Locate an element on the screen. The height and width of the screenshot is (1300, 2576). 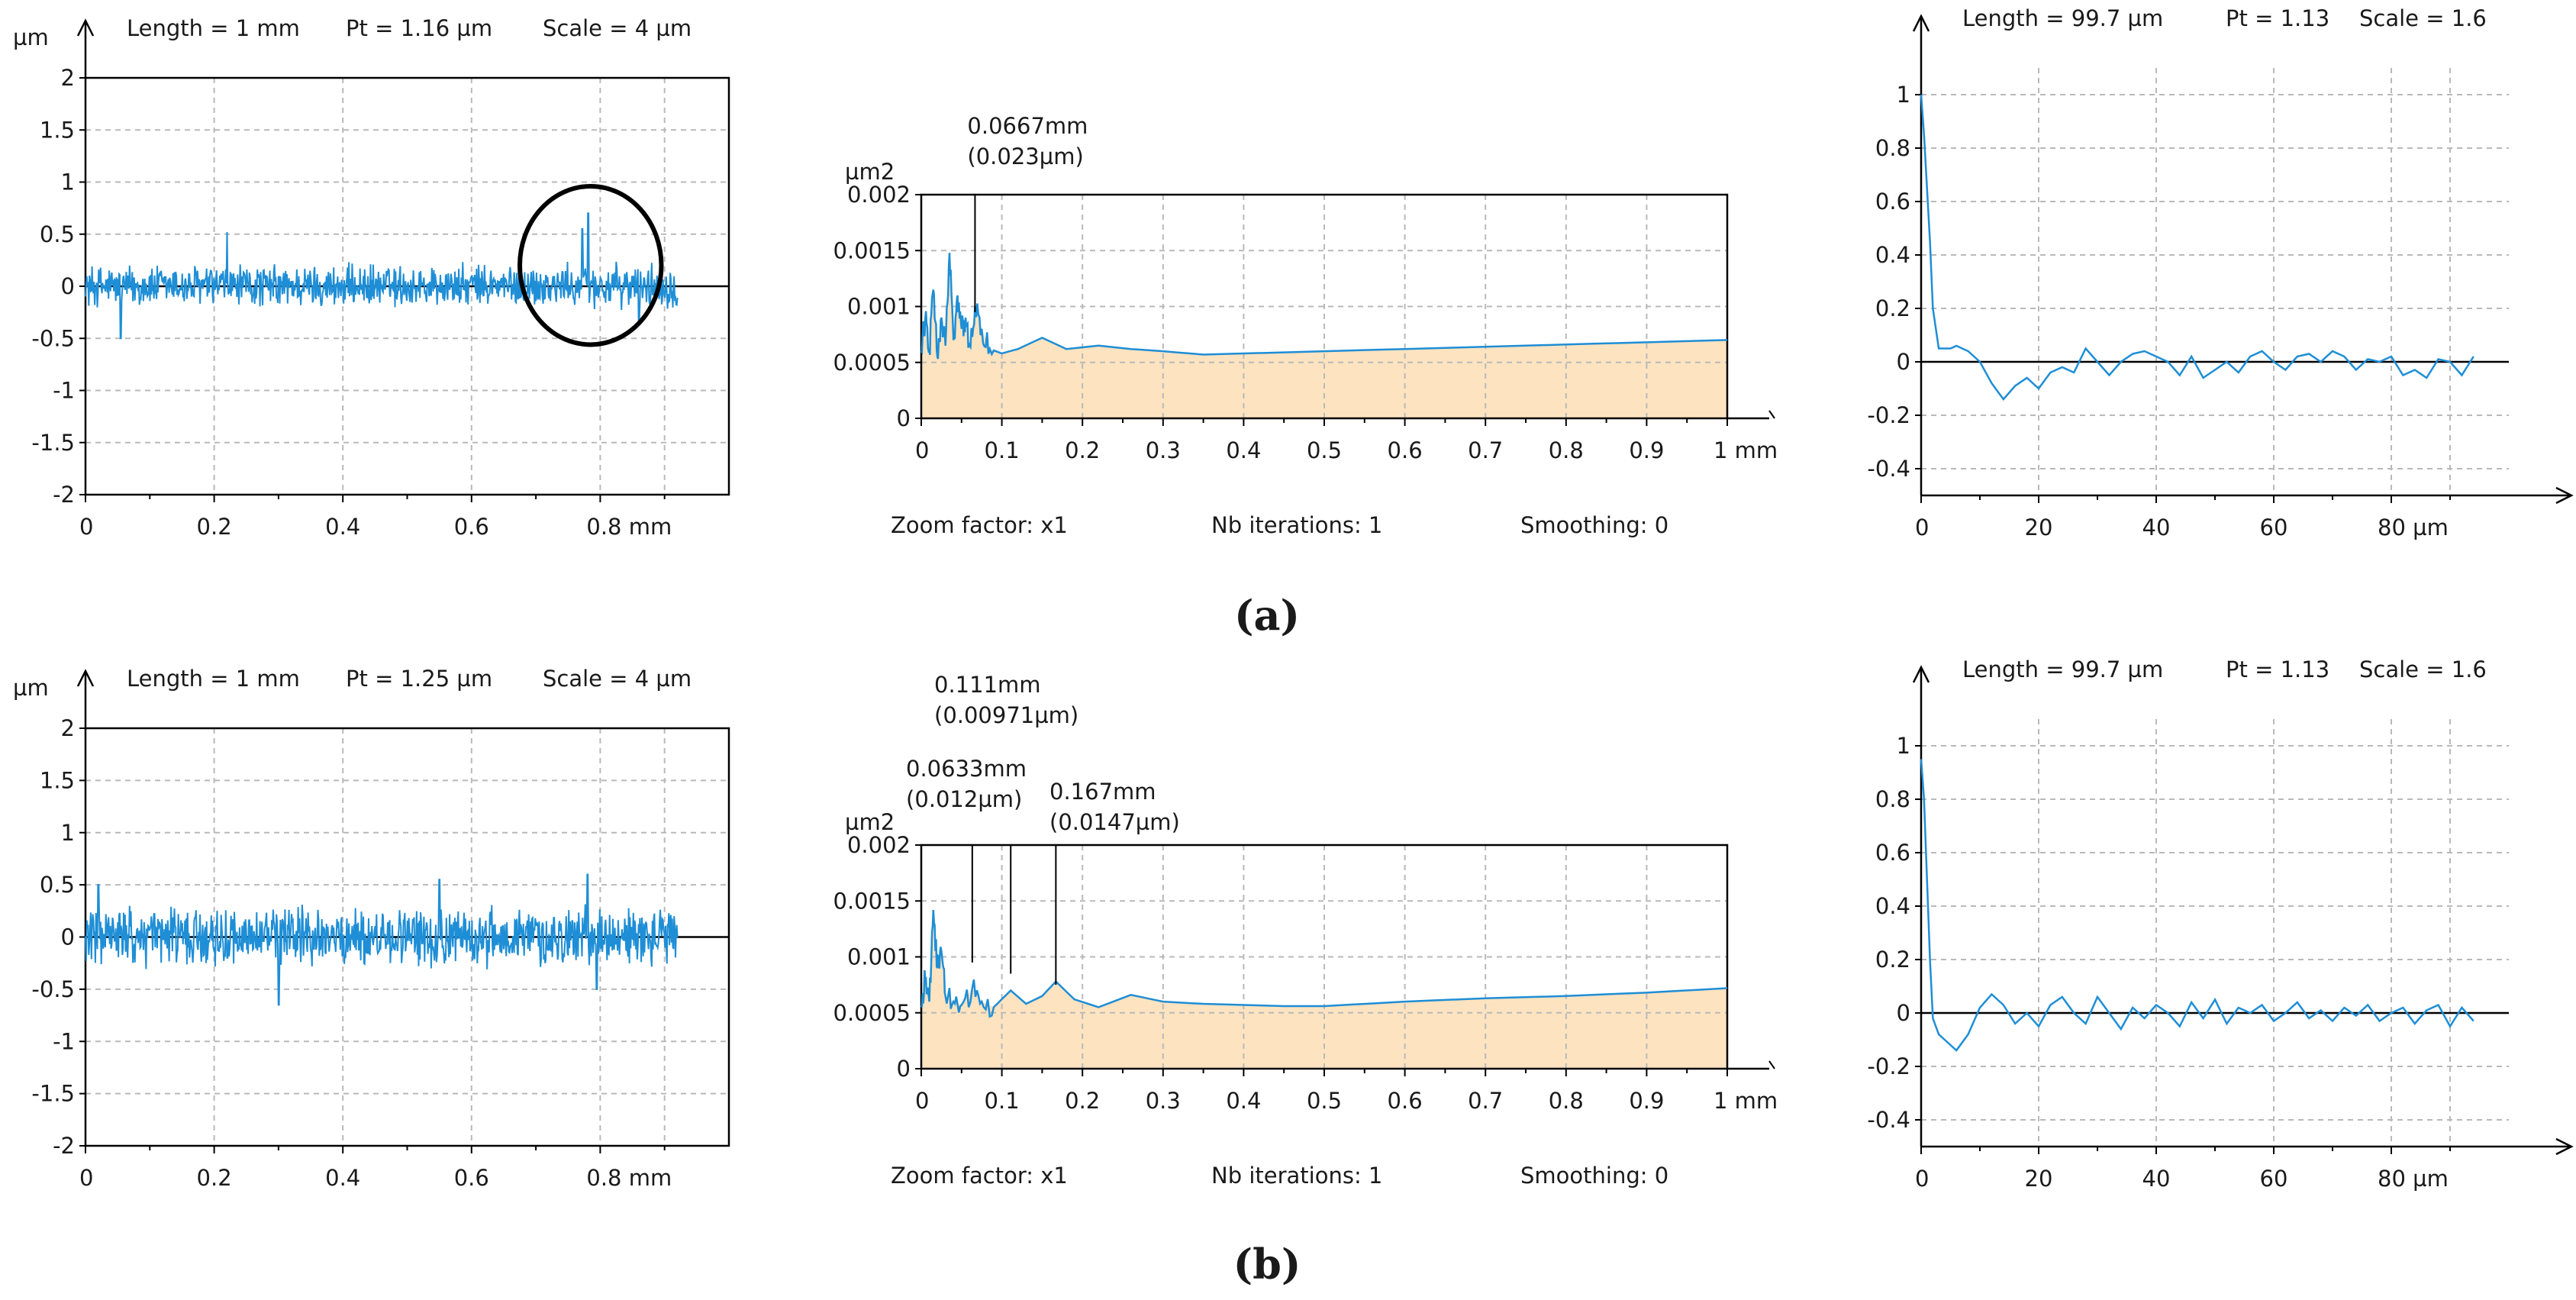
a-psd-xtick-label: 0.5 is located at coordinates (1325, 450).